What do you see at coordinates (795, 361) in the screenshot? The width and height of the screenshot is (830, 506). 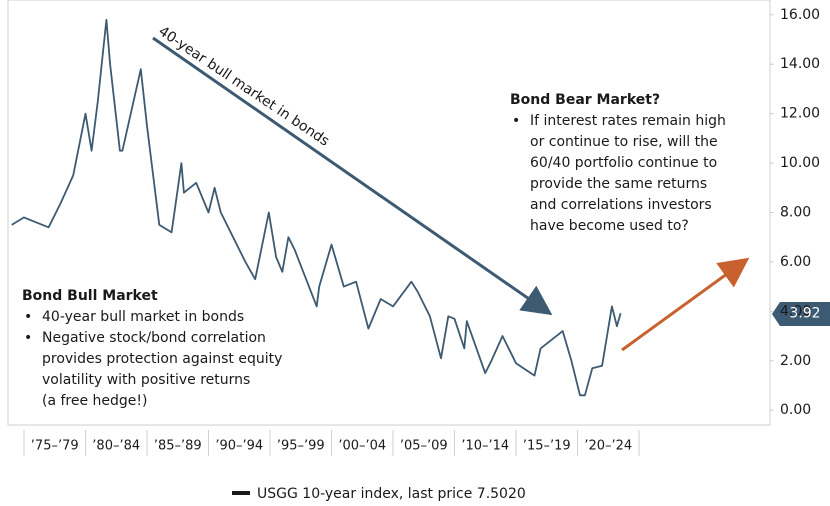 I see `y-tick-label: 2.00` at bounding box center [795, 361].